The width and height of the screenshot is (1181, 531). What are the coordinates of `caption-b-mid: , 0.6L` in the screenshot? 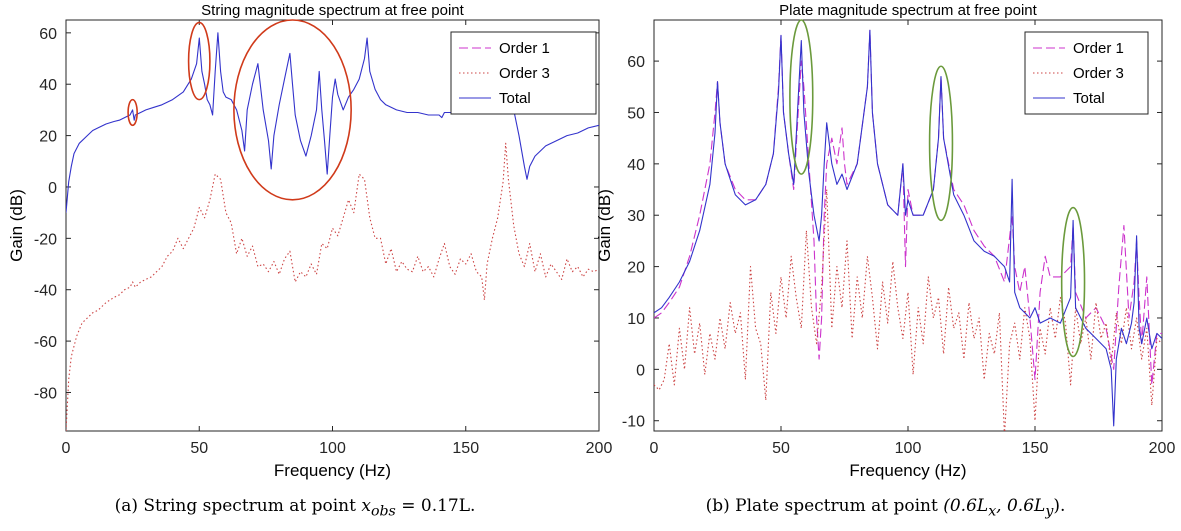 It's located at (1020, 506).